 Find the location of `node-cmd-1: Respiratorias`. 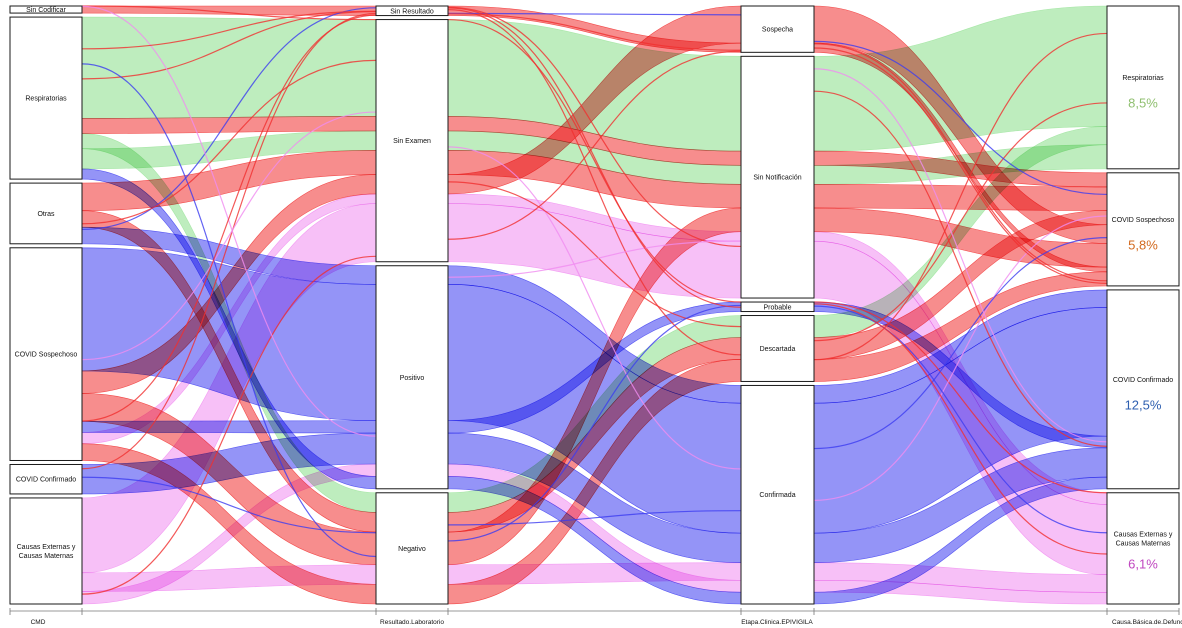

node-cmd-1: Respiratorias is located at coordinates (46, 98).